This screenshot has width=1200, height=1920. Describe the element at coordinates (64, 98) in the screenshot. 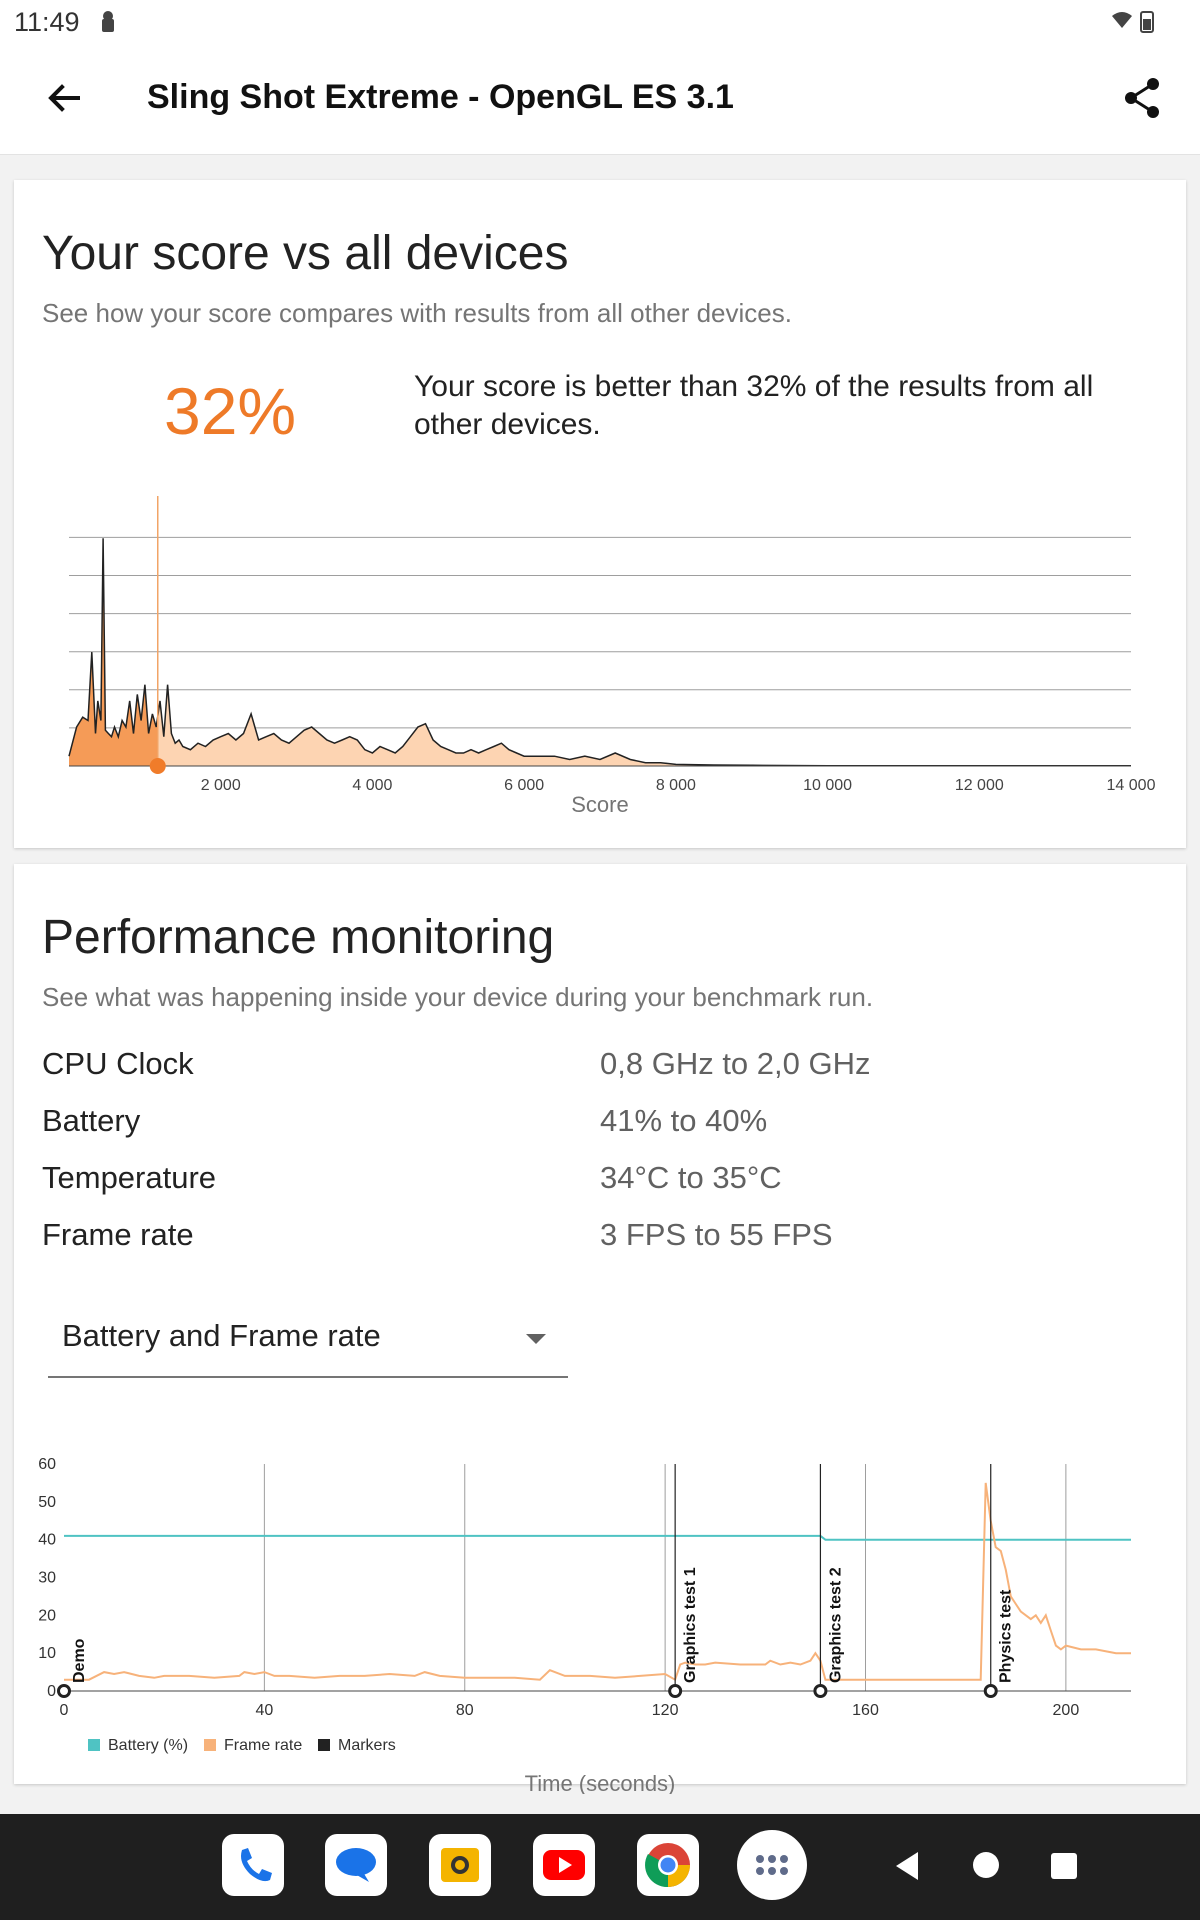

I see `back-arrow-icon` at that location.